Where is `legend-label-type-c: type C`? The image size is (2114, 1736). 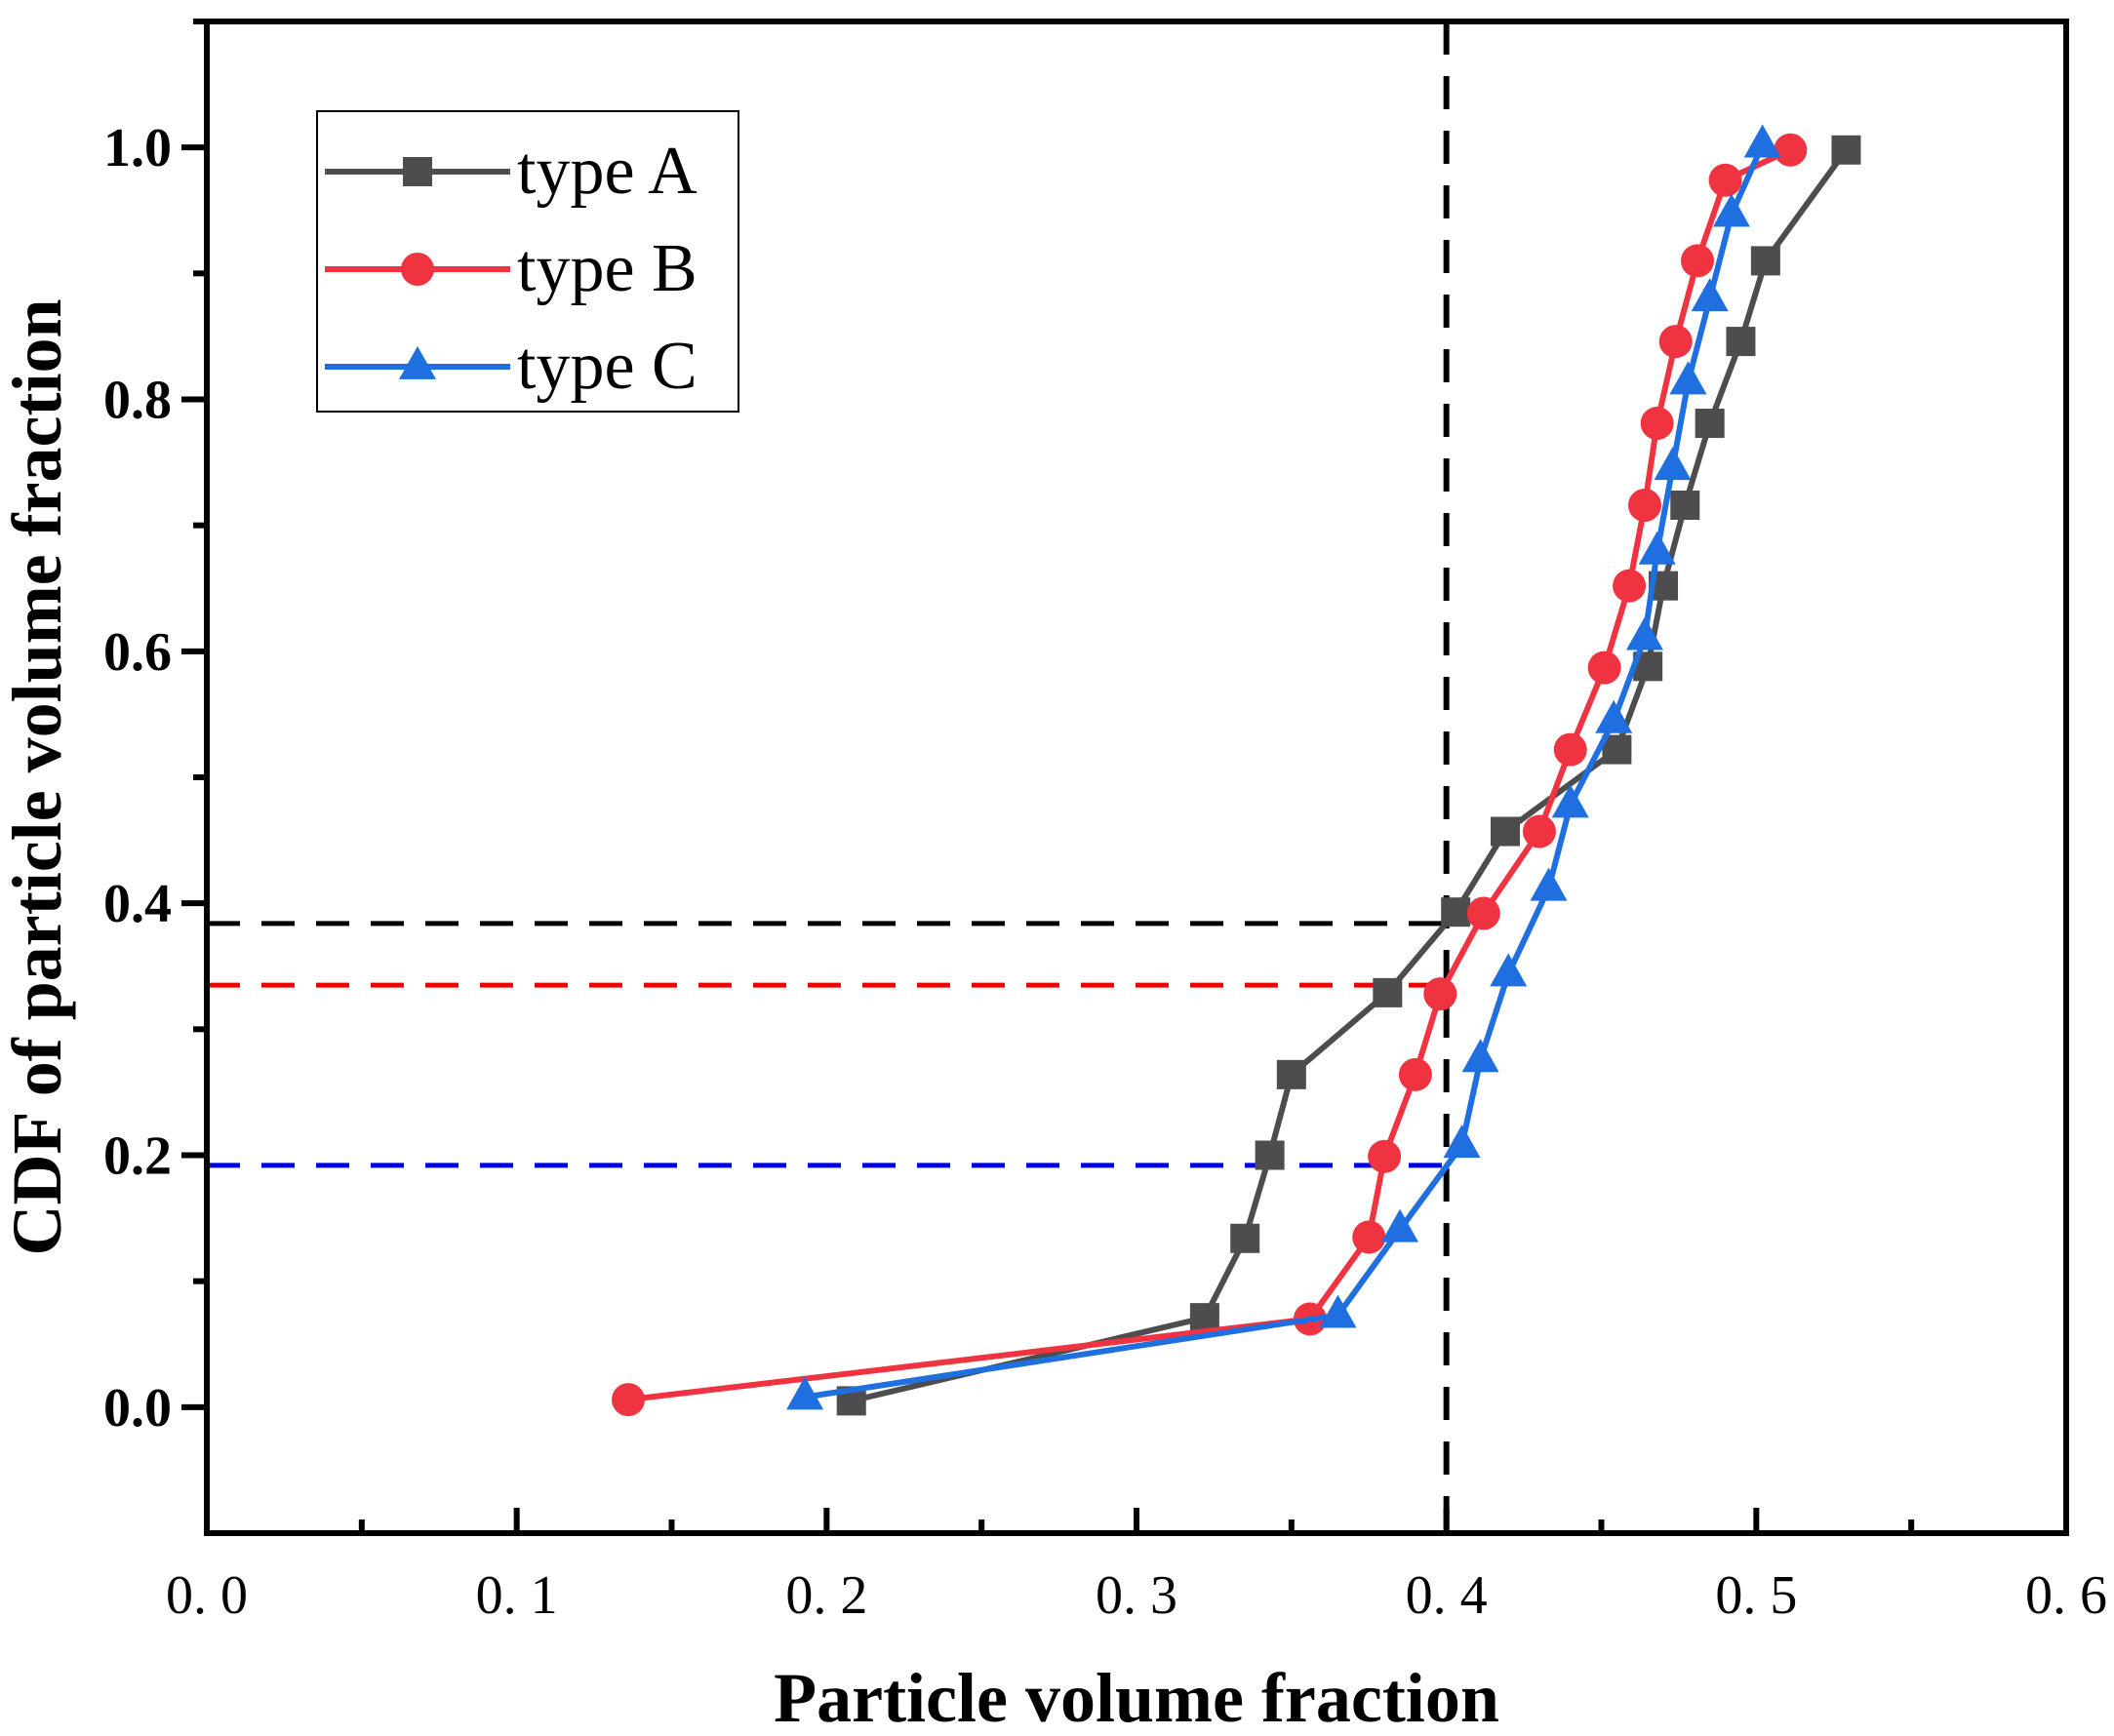 legend-label-type-c: type C is located at coordinates (607, 366).